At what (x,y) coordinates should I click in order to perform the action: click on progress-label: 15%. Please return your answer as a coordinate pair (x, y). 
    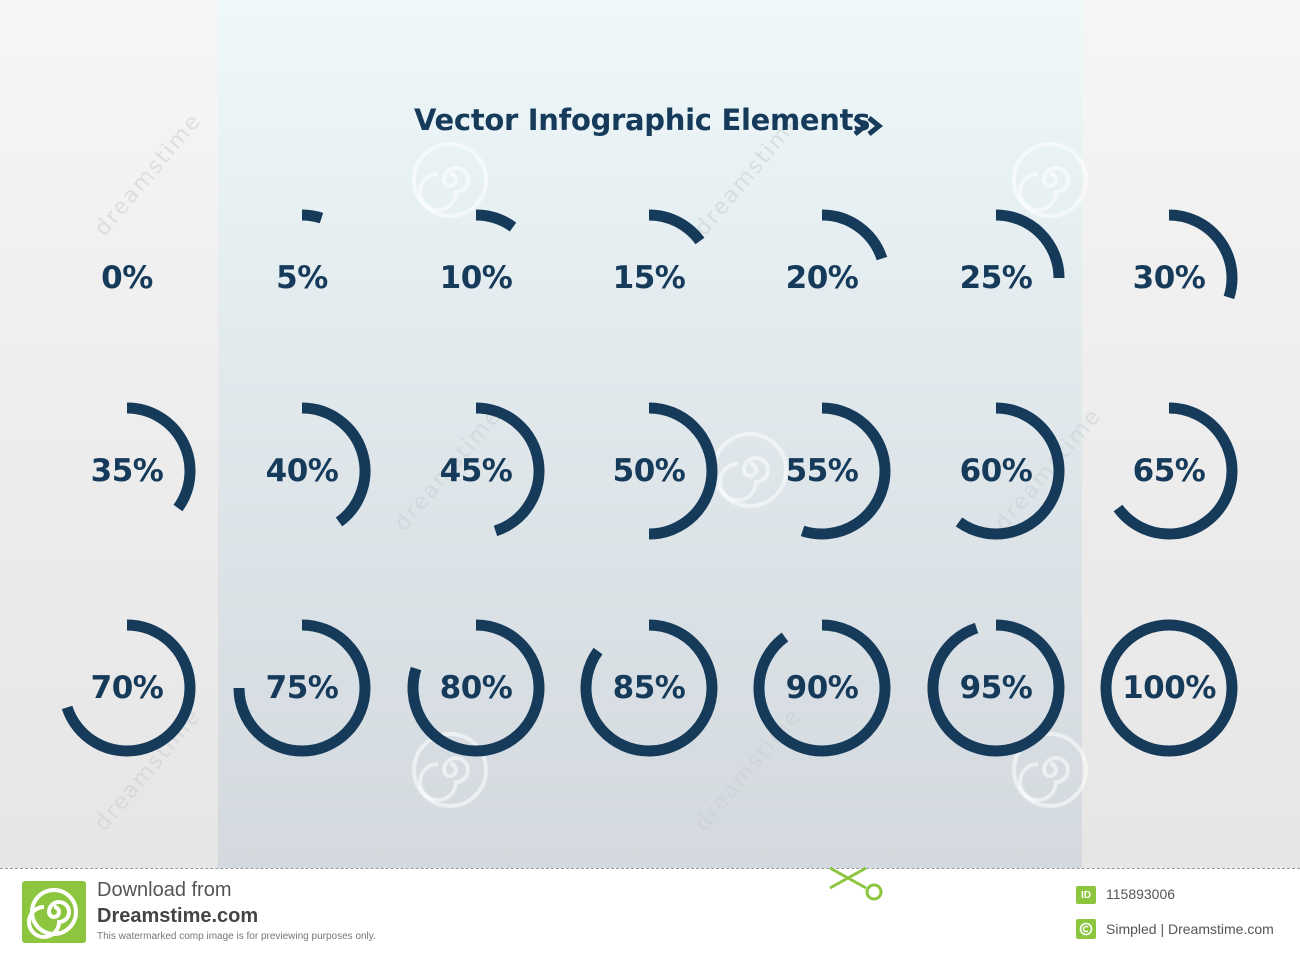
    Looking at the image, I should click on (649, 278).